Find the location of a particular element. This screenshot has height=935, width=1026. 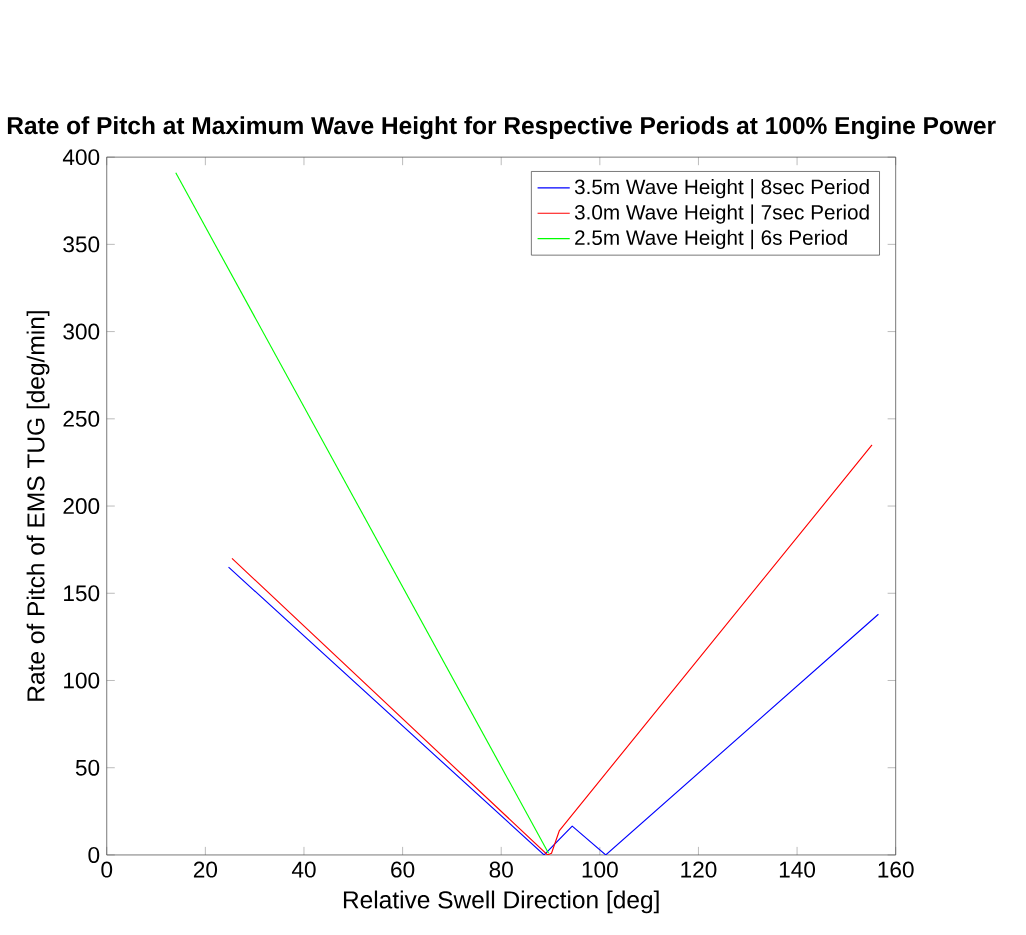

legend-label: 2.5m Wave Height | 6s Period is located at coordinates (711, 239).